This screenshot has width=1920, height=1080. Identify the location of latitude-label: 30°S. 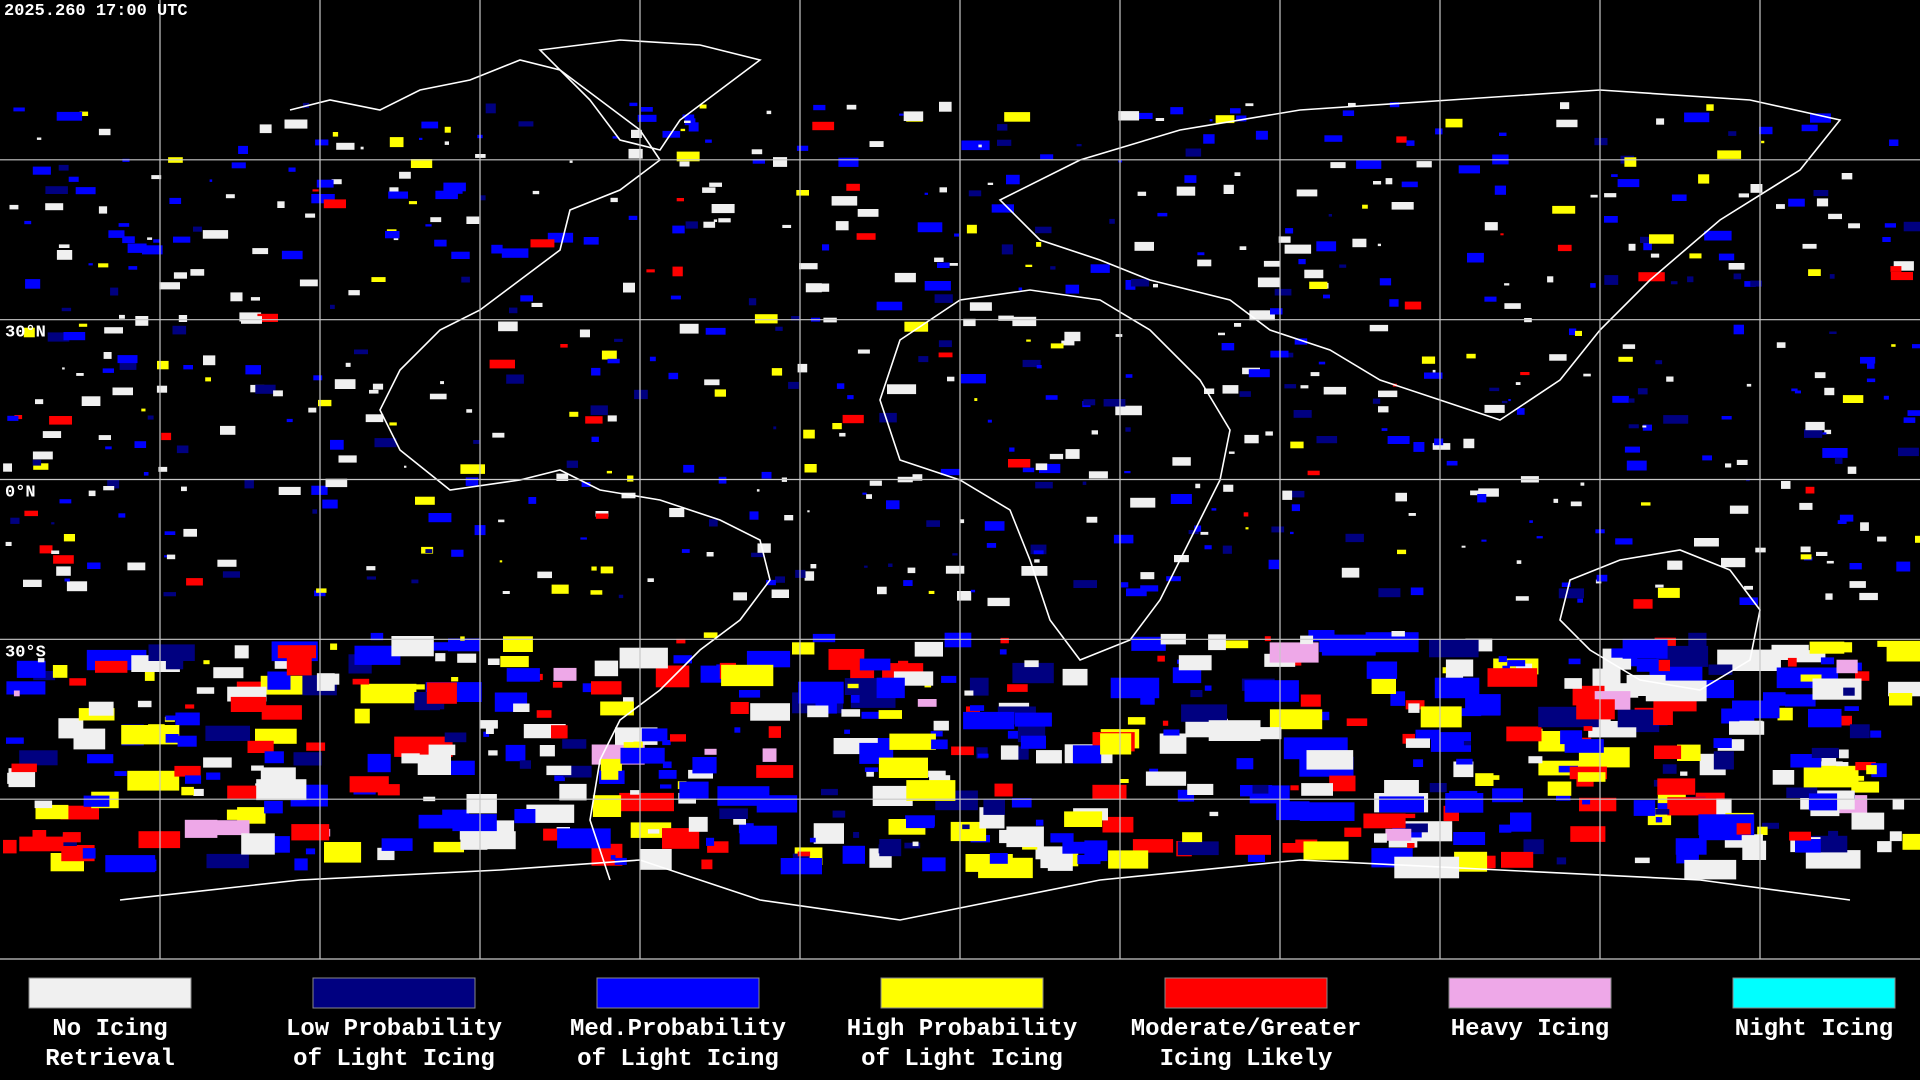
(25, 652).